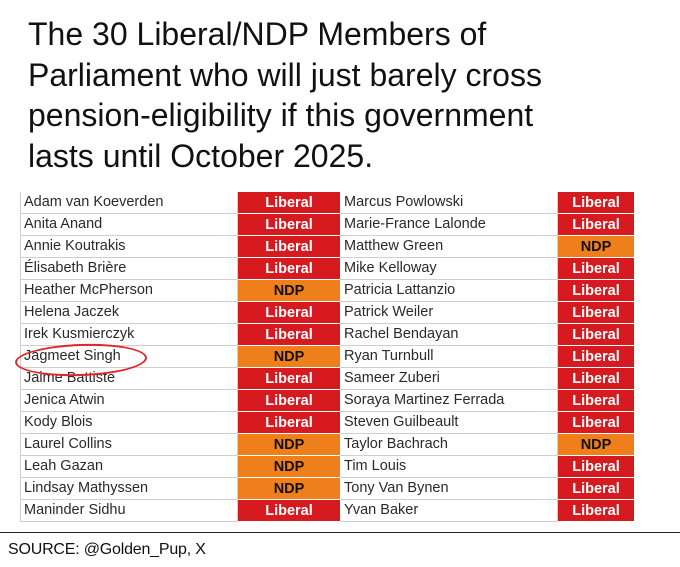 Image resolution: width=680 pixels, height=567 pixels. What do you see at coordinates (257, 34) in the screenshot?
I see `headline-line: The 30 Liberal/NDP Members of` at bounding box center [257, 34].